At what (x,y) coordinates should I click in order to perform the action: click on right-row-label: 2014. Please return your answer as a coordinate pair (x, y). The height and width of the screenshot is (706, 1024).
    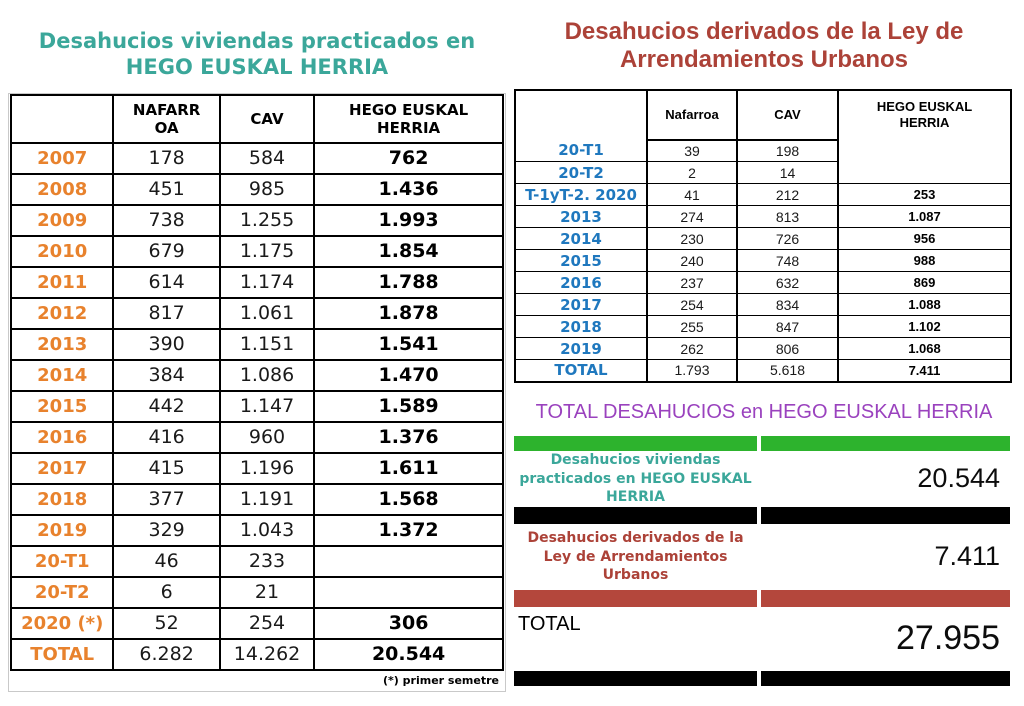
    Looking at the image, I should click on (581, 239).